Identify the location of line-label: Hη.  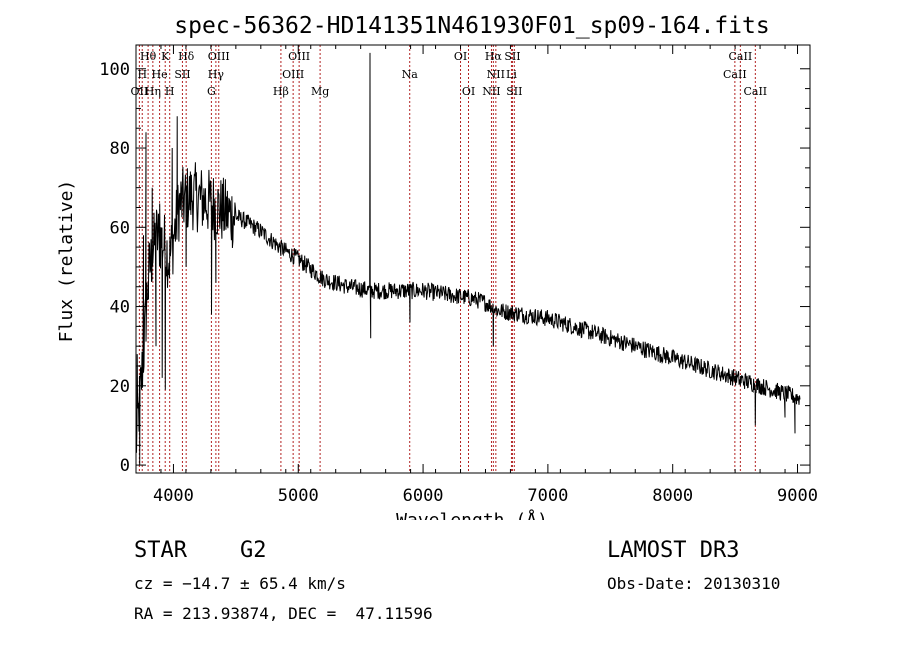
(153, 91).